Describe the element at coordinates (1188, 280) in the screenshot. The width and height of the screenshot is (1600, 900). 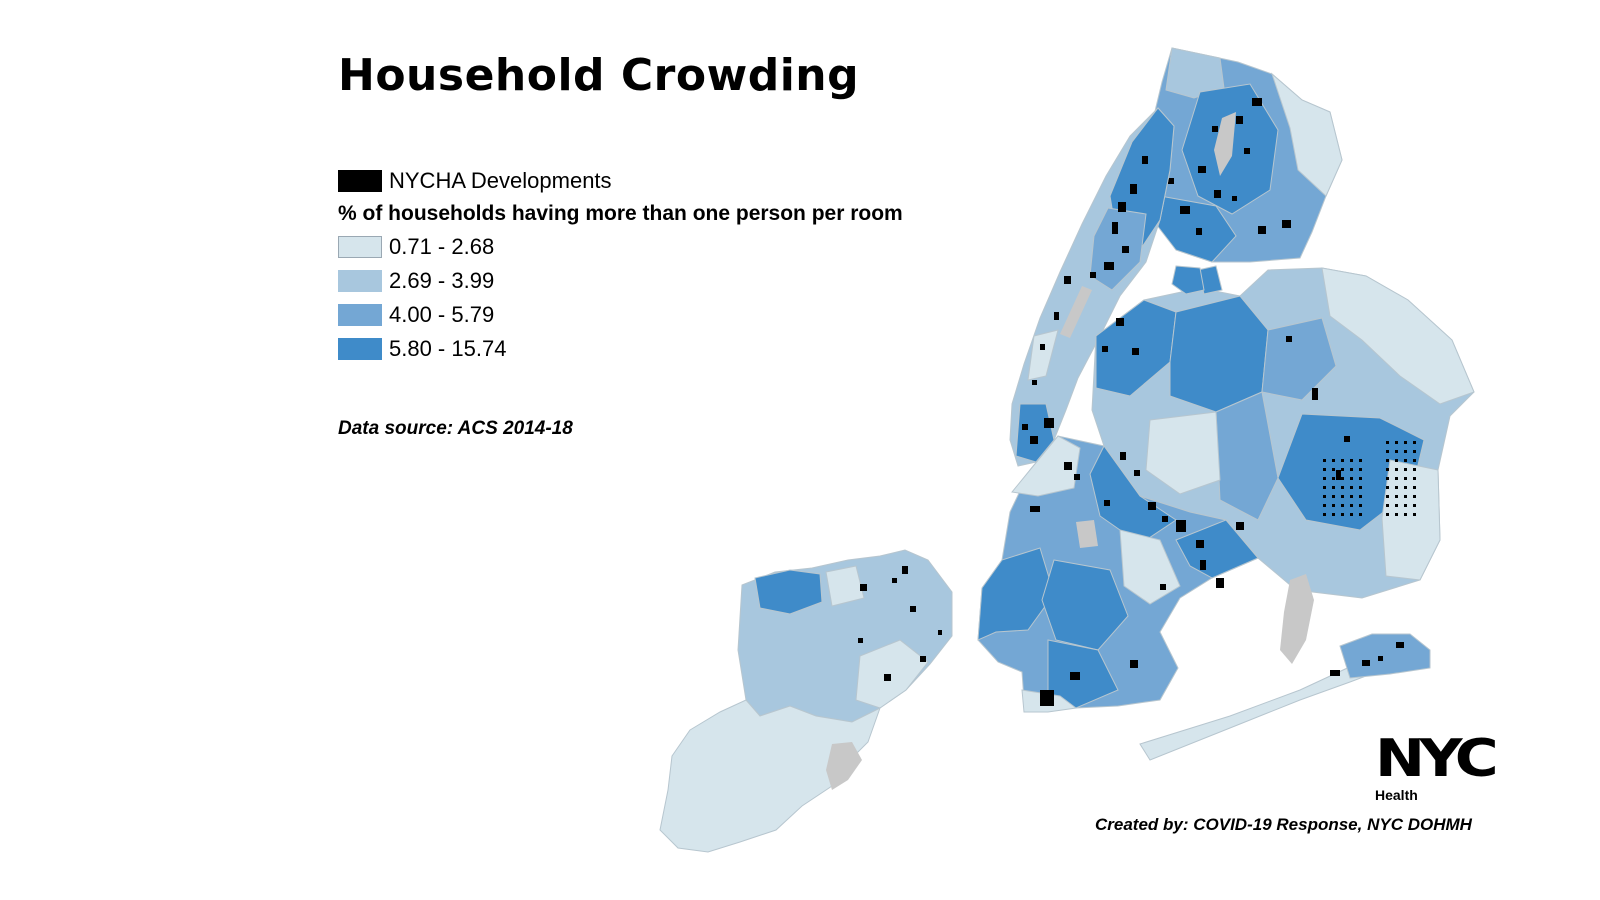
I see `rikers-island` at that location.